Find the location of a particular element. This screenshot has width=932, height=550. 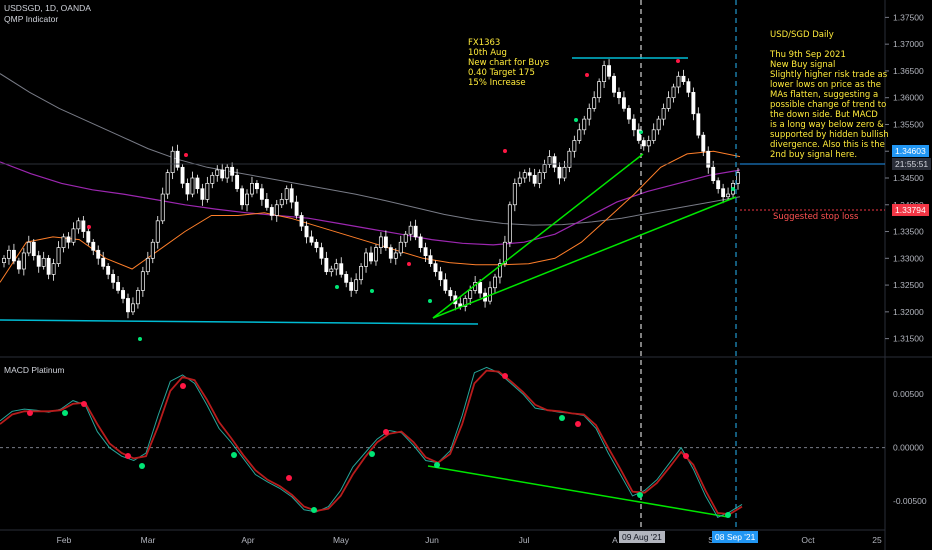

time-label: Jun is located at coordinates (432, 540).